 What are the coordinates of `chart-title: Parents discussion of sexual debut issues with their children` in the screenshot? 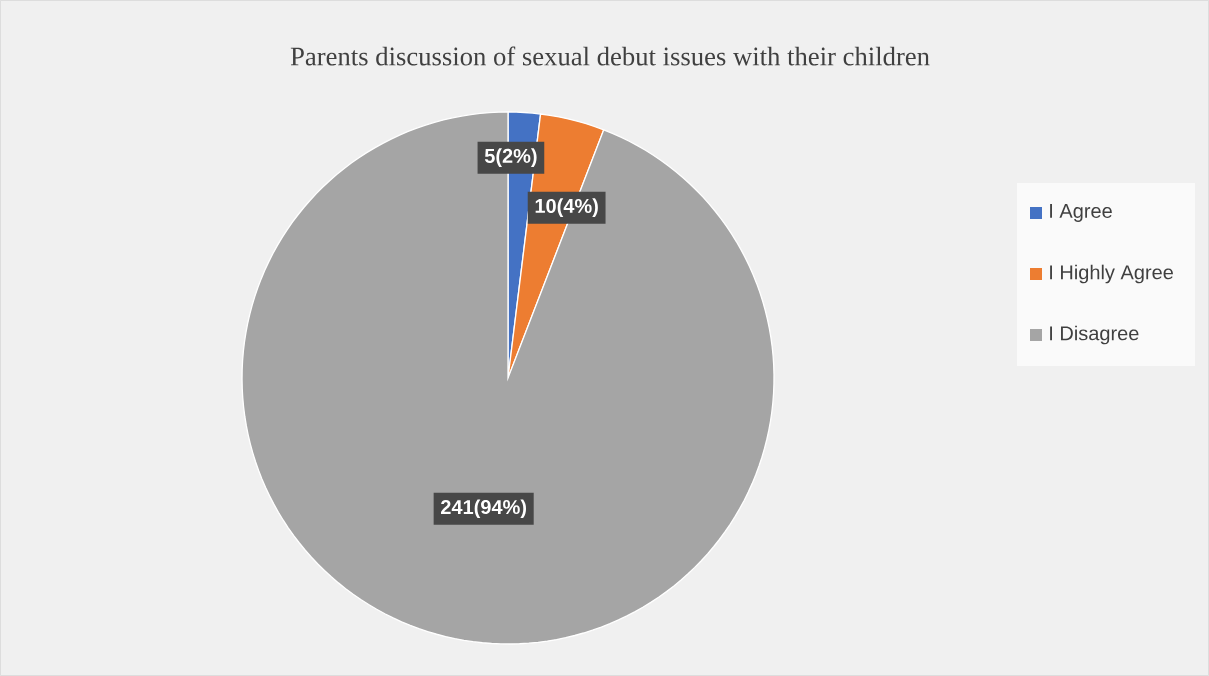 It's located at (610, 56).